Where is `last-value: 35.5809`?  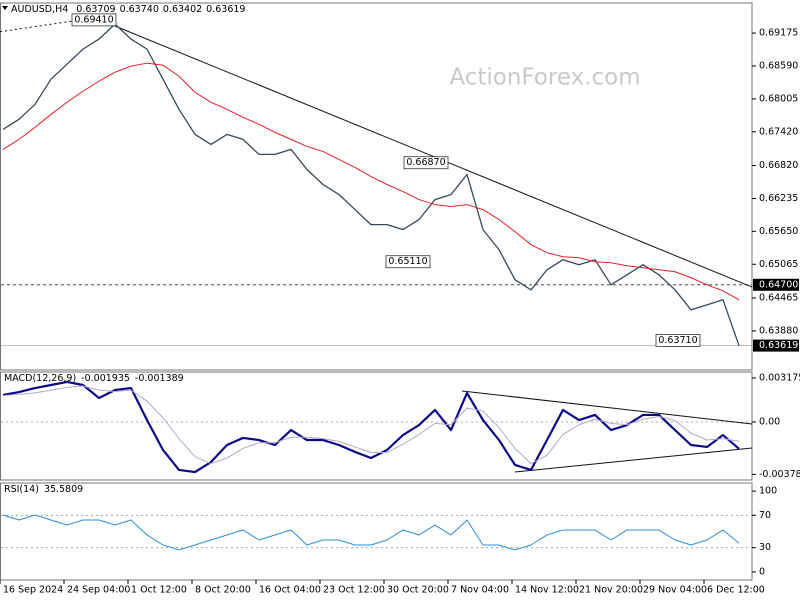
last-value: 35.5809 is located at coordinates (63, 489).